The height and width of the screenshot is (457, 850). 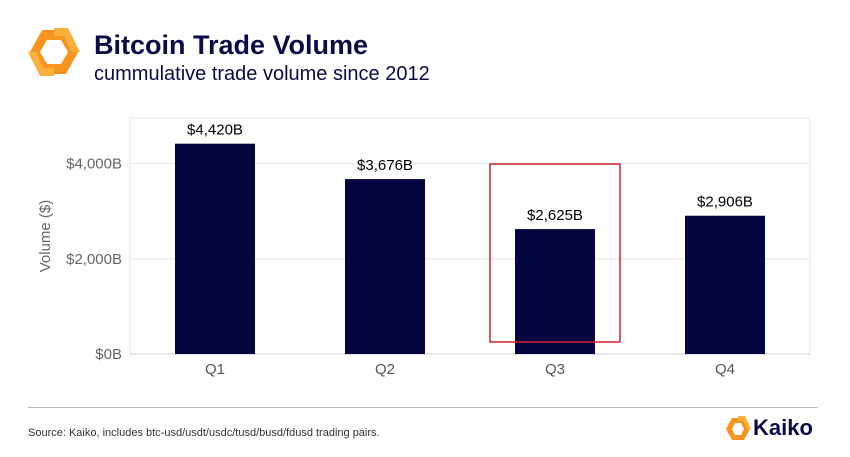 I want to click on highlight-box, so click(x=555, y=253).